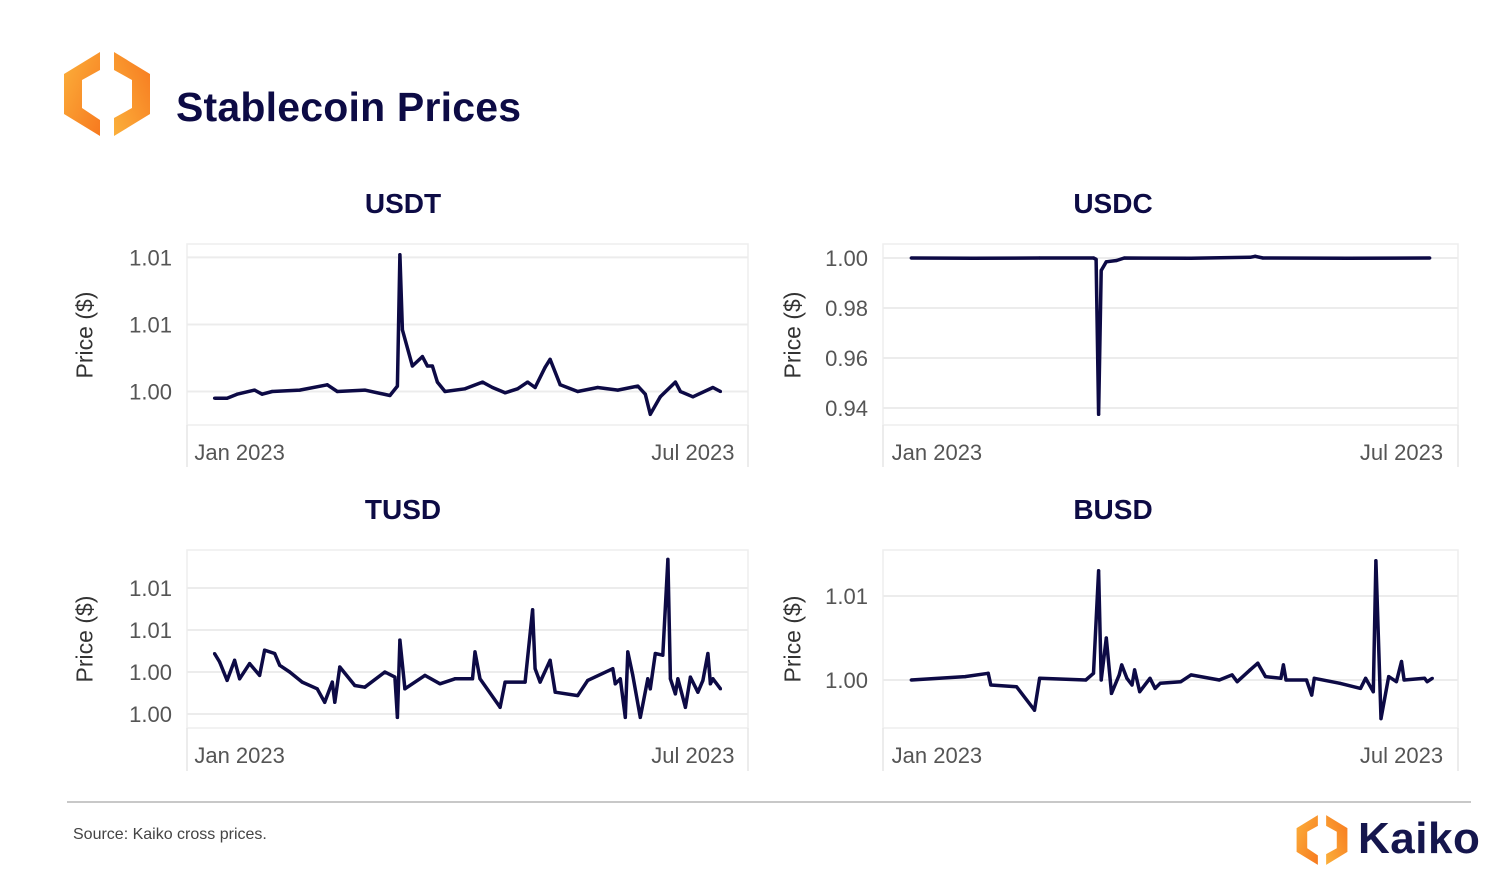  What do you see at coordinates (846, 408) in the screenshot?
I see `y-tick-label: 0.94` at bounding box center [846, 408].